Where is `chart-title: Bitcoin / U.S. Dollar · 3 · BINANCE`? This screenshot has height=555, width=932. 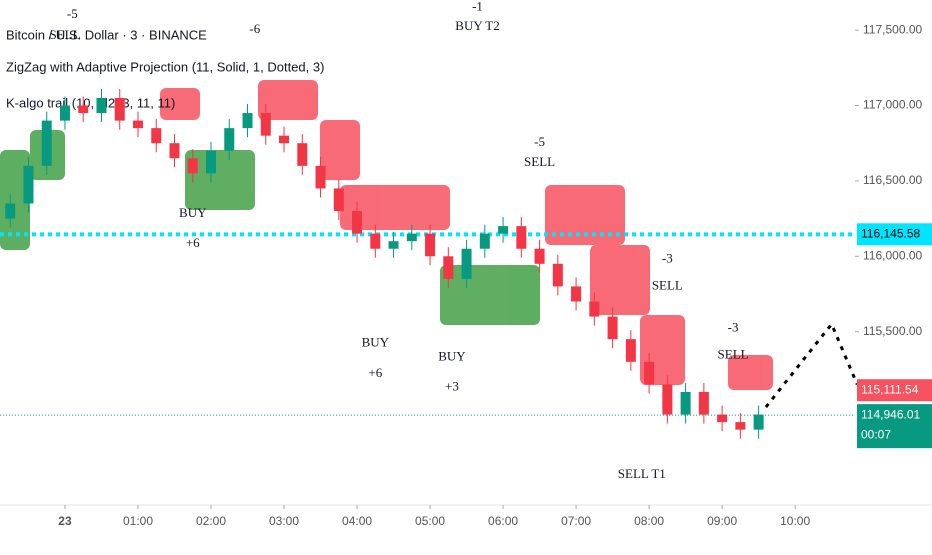
chart-title: Bitcoin / U.S. Dollar · 3 · BINANCE is located at coordinates (106, 34).